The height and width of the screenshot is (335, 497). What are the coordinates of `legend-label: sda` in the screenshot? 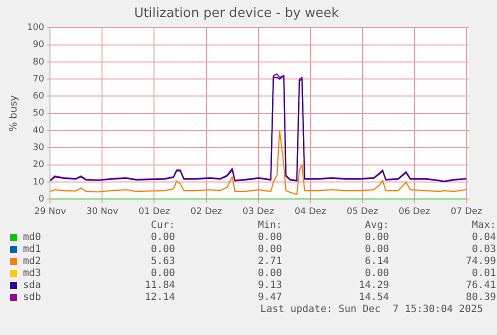 It's located at (32, 285).